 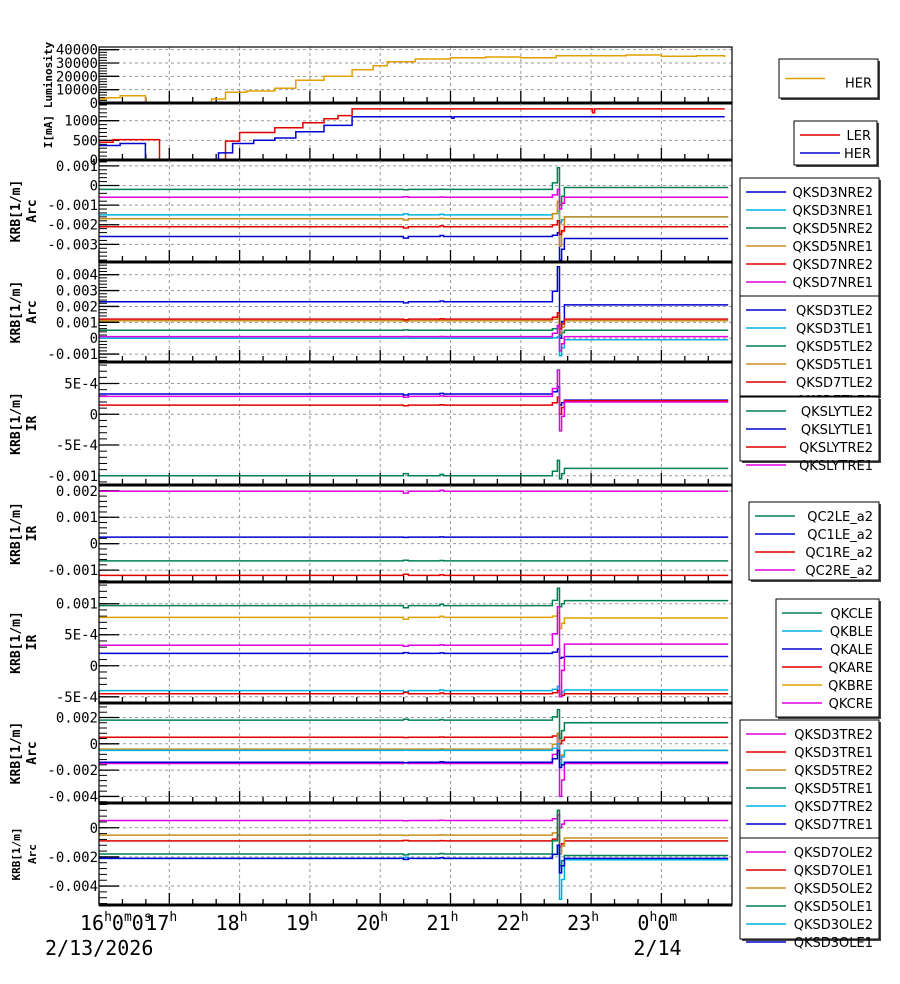 I want to click on legend-label: QKSD5TRE1, so click(x=833, y=789).